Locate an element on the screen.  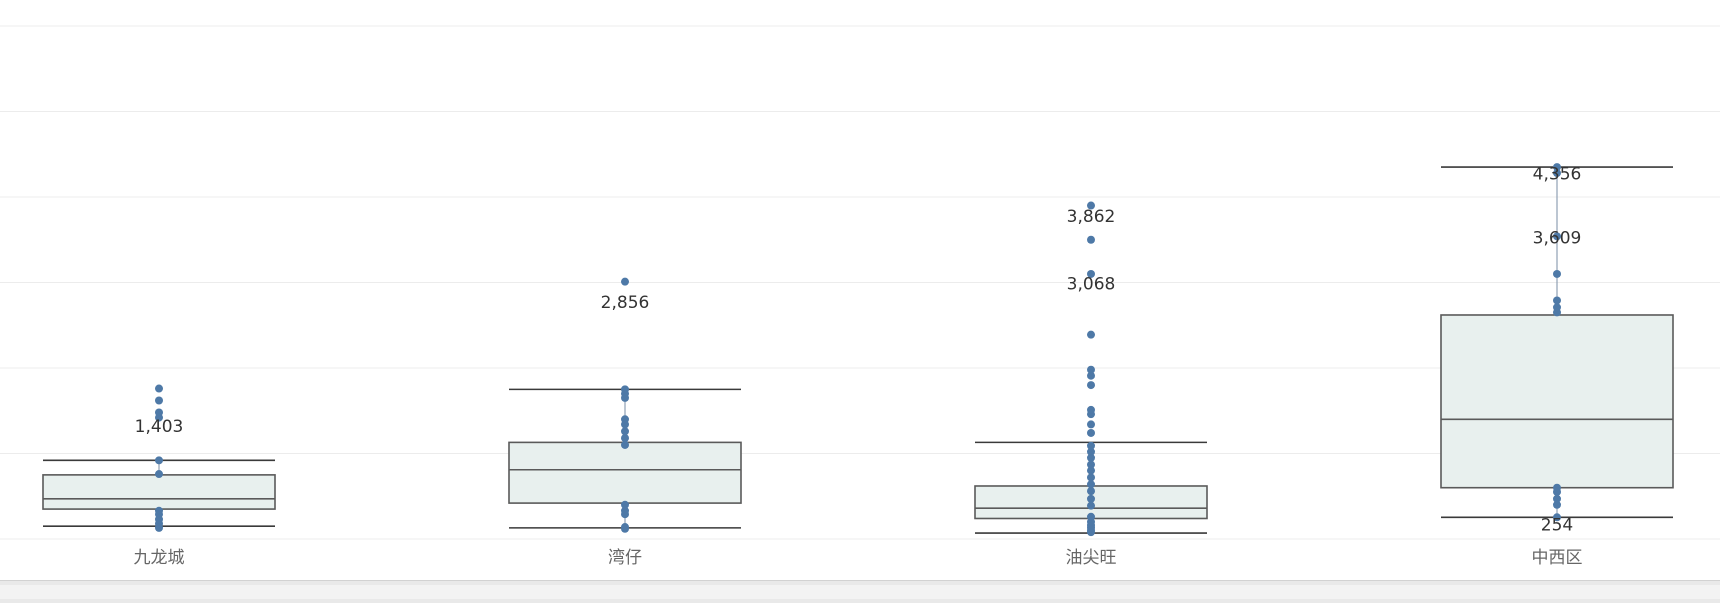
value-label: 4,356 is located at coordinates (1557, 175).